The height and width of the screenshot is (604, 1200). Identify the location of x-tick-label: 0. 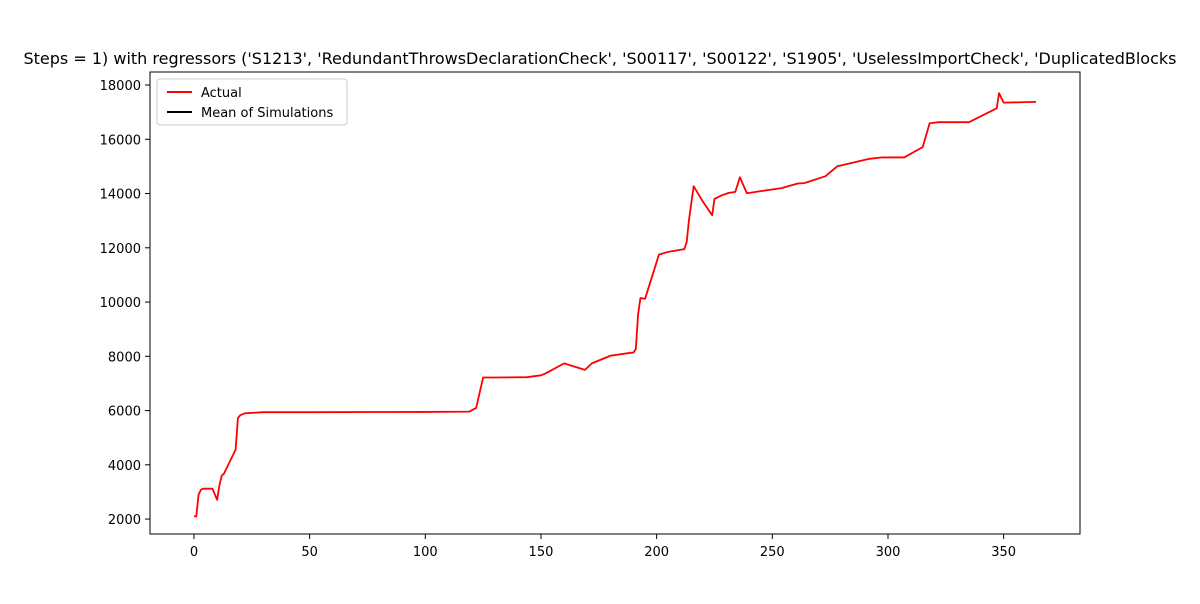
(194, 552).